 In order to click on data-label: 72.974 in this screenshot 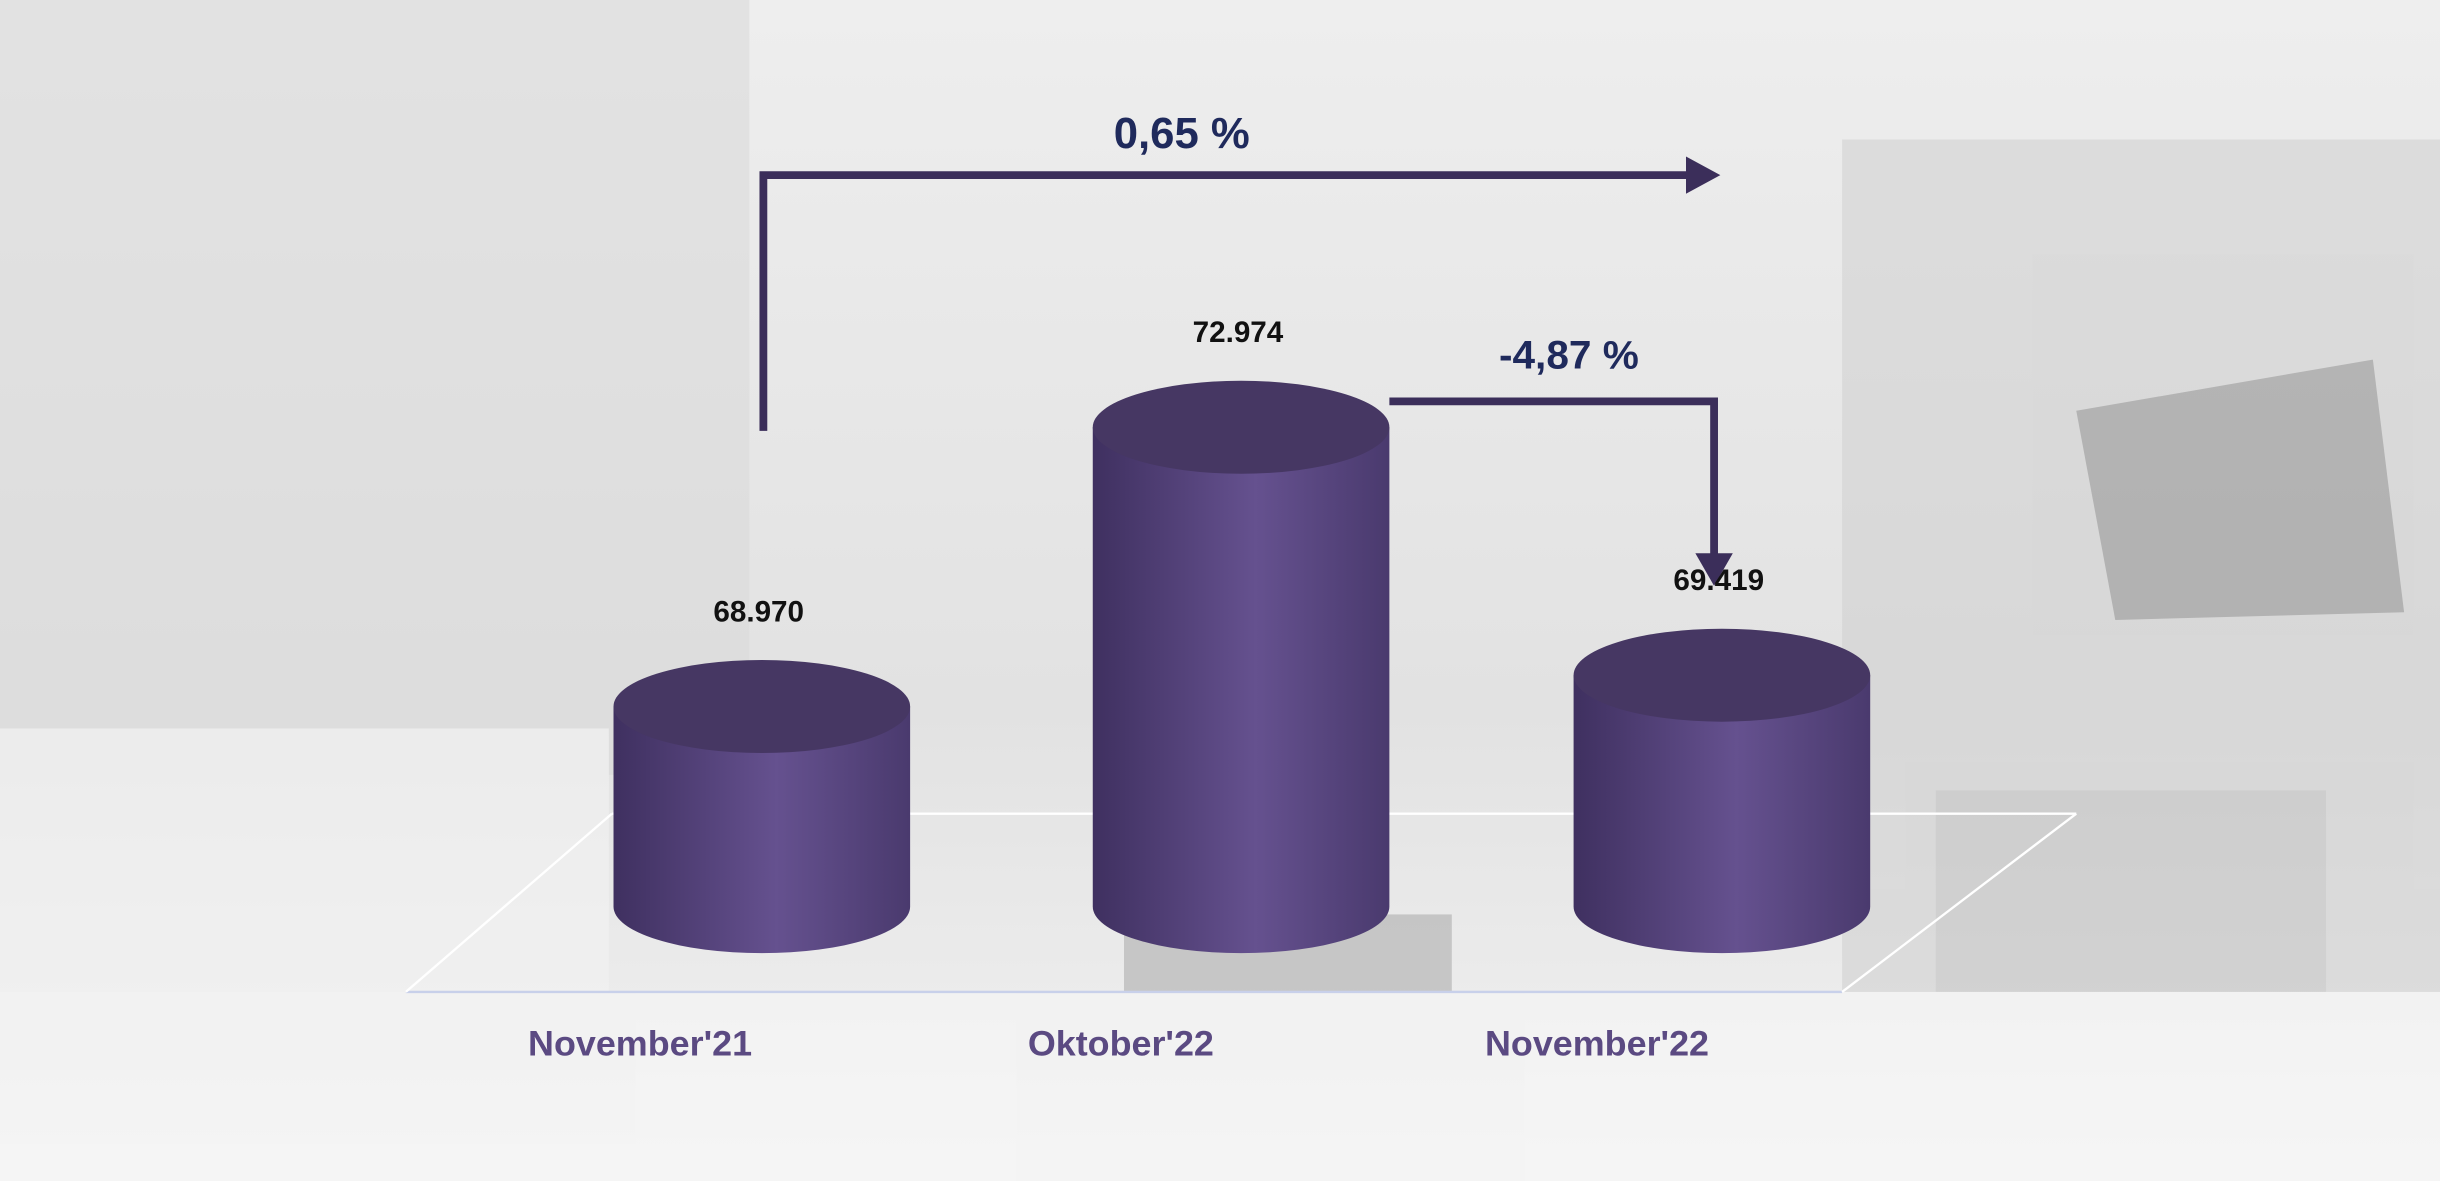, I will do `click(1238, 332)`.